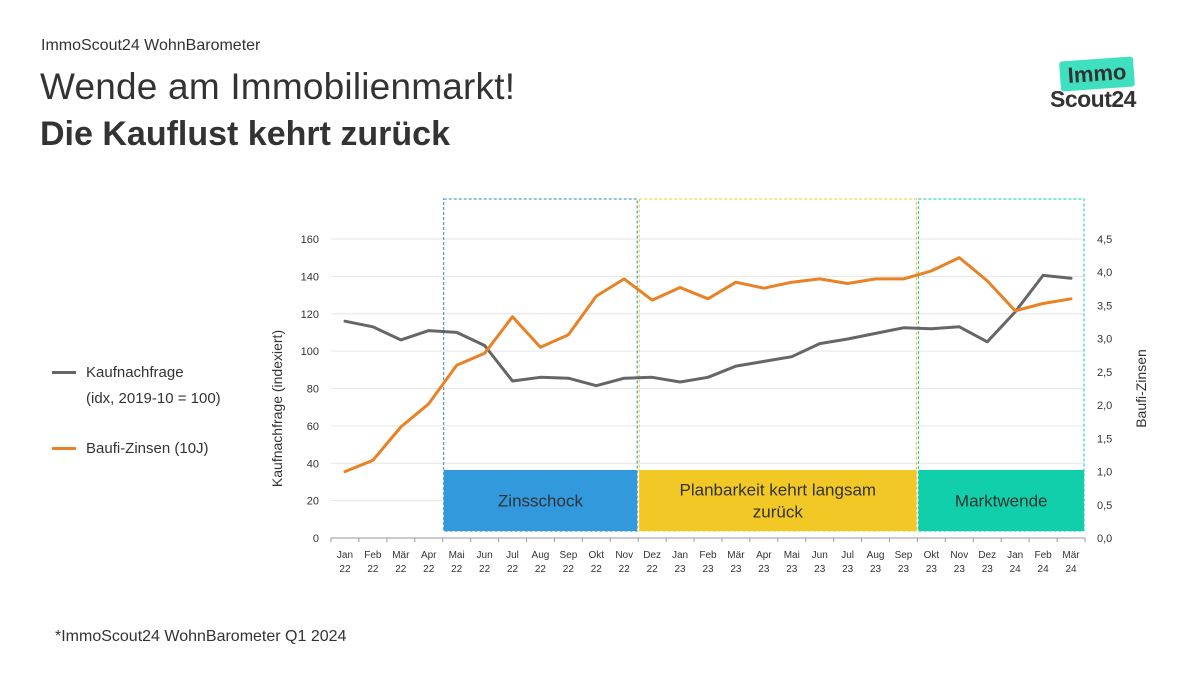 This screenshot has width=1200, height=675. What do you see at coordinates (310, 240) in the screenshot?
I see `y-tick-label: 160` at bounding box center [310, 240].